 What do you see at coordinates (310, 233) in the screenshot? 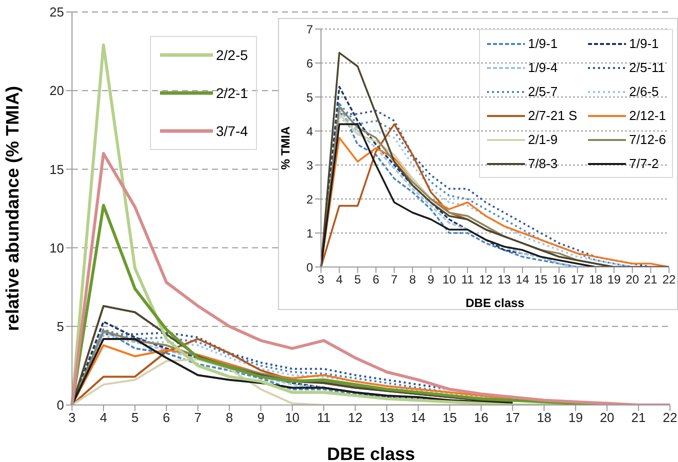
I see `y-tick-label: 1` at bounding box center [310, 233].